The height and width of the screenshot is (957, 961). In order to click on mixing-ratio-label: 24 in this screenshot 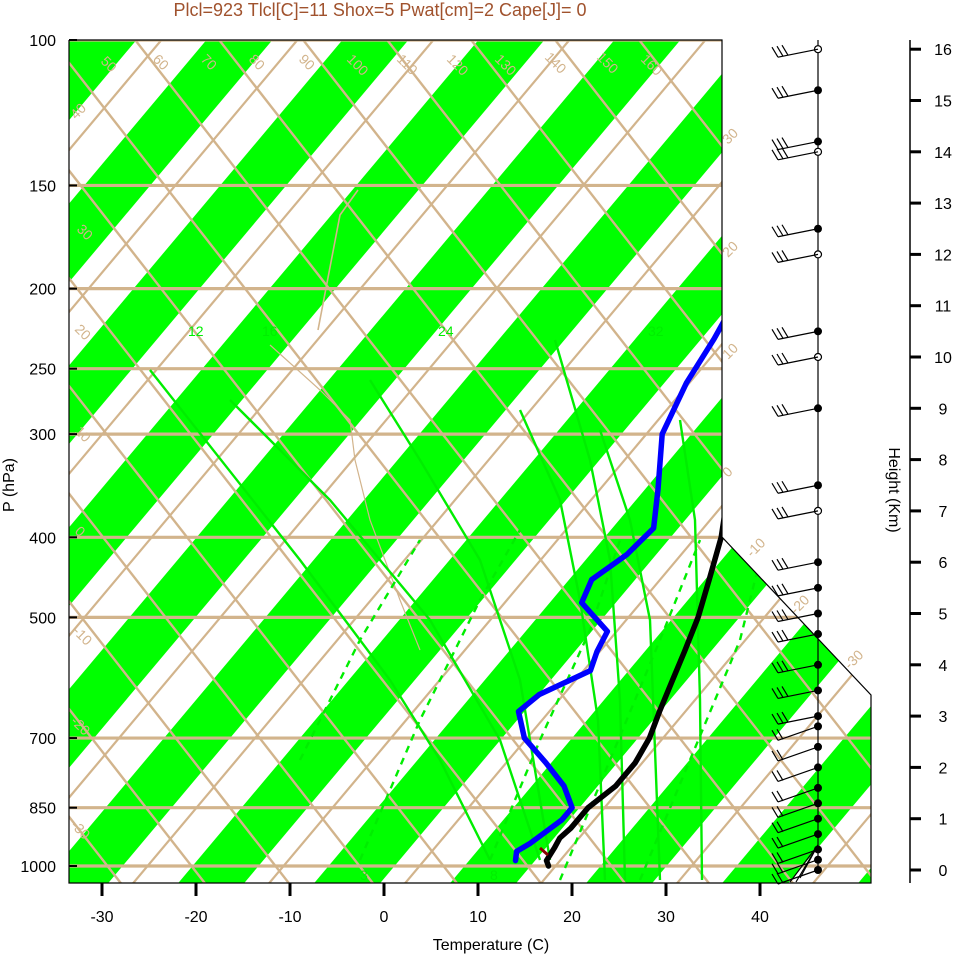, I will do `click(446, 331)`.